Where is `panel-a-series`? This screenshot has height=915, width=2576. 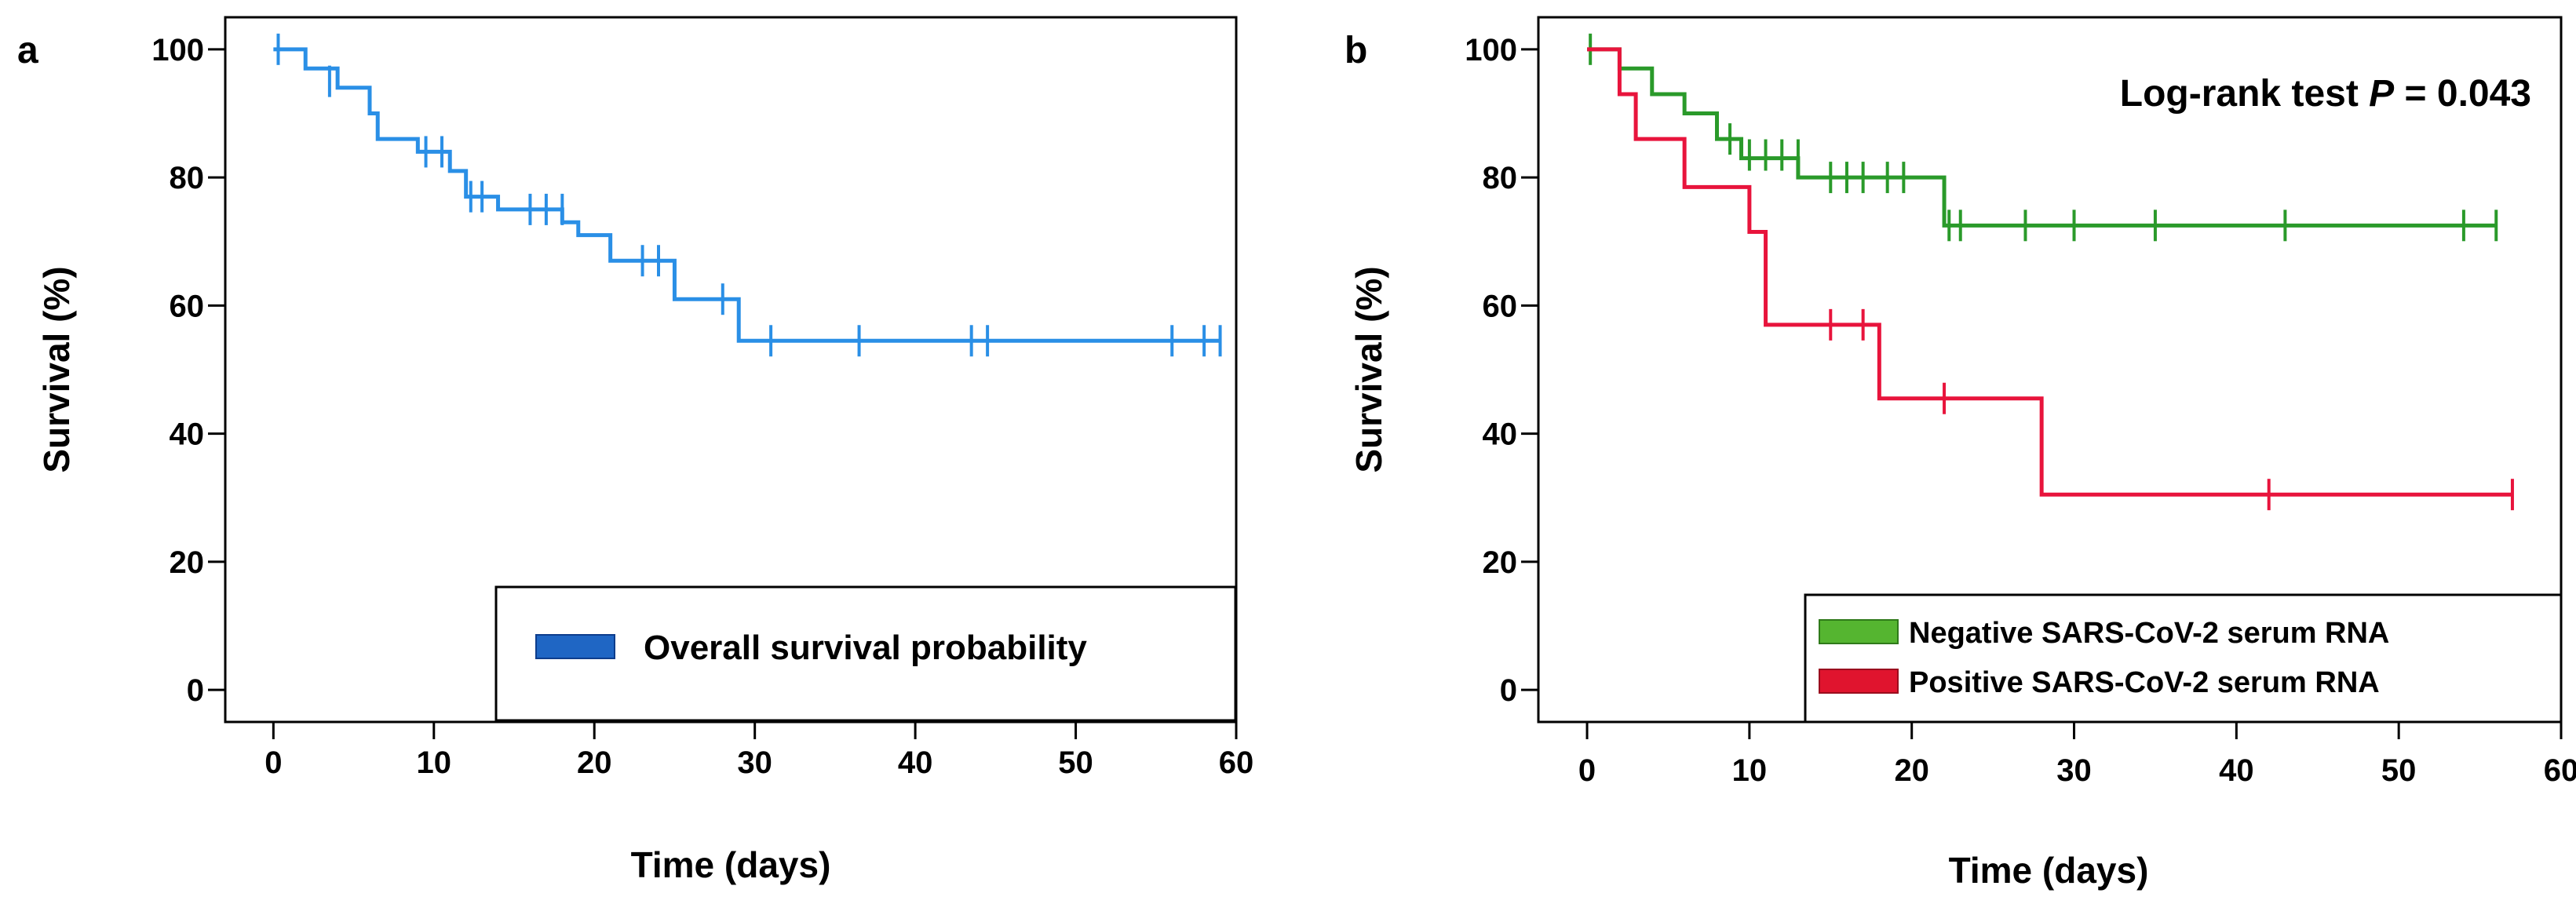 panel-a-series is located at coordinates (747, 195).